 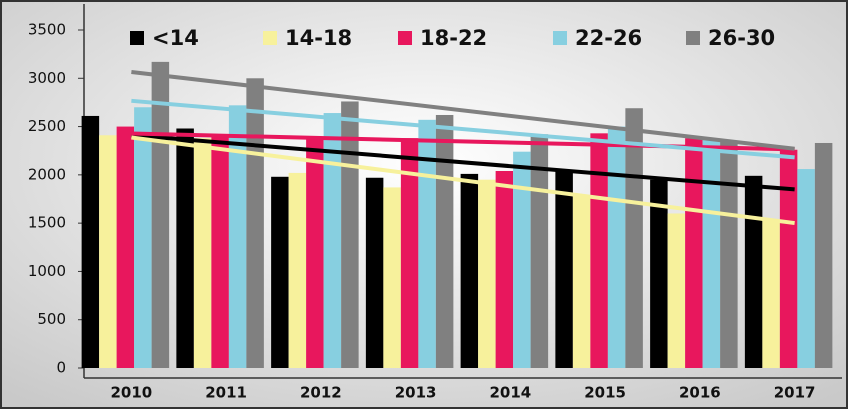 What do you see at coordinates (61, 368) in the screenshot?
I see `y-tick-label: 0` at bounding box center [61, 368].